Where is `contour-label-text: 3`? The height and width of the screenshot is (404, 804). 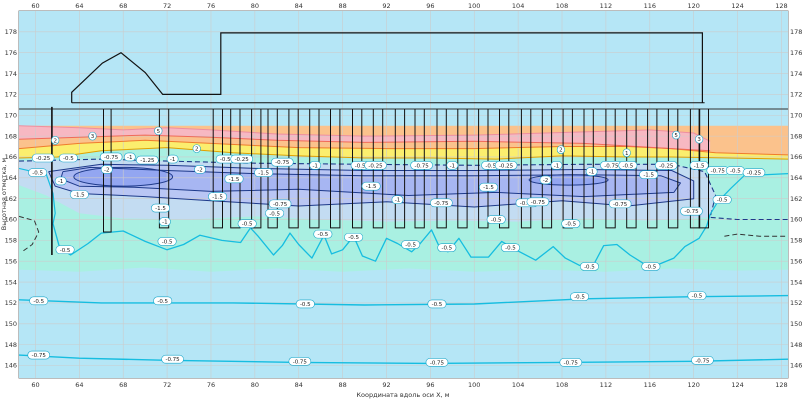 contour-label-text: 3 is located at coordinates (93, 137).